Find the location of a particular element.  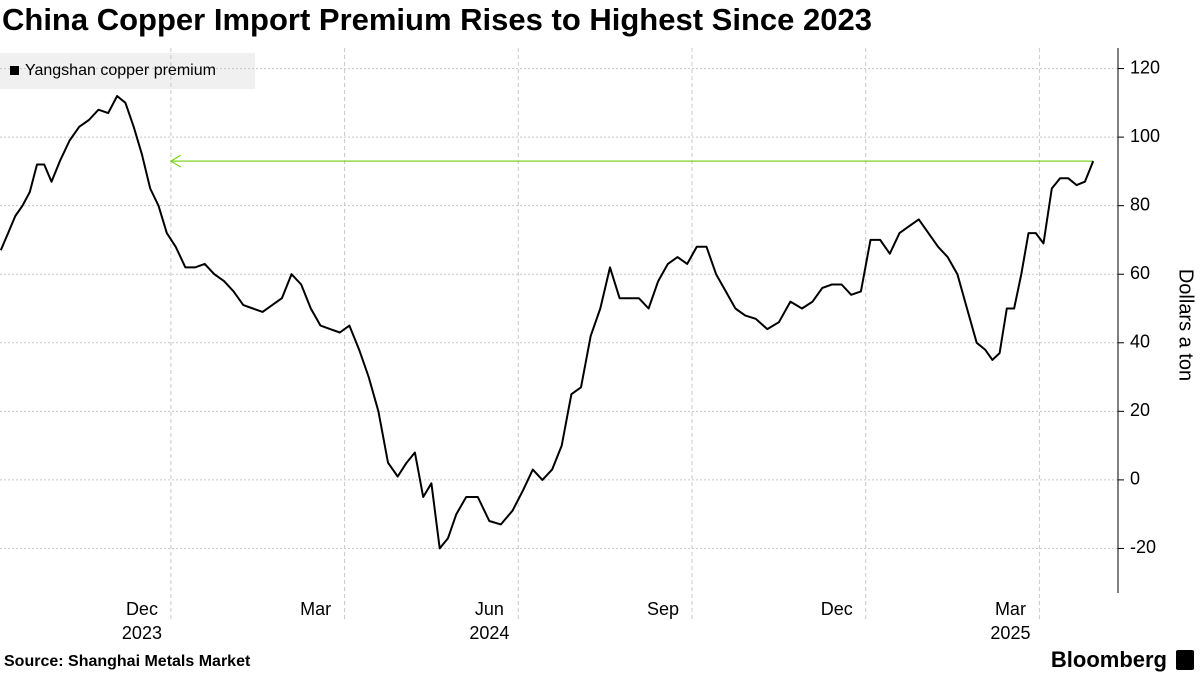

brand-icon is located at coordinates (1185, 660).